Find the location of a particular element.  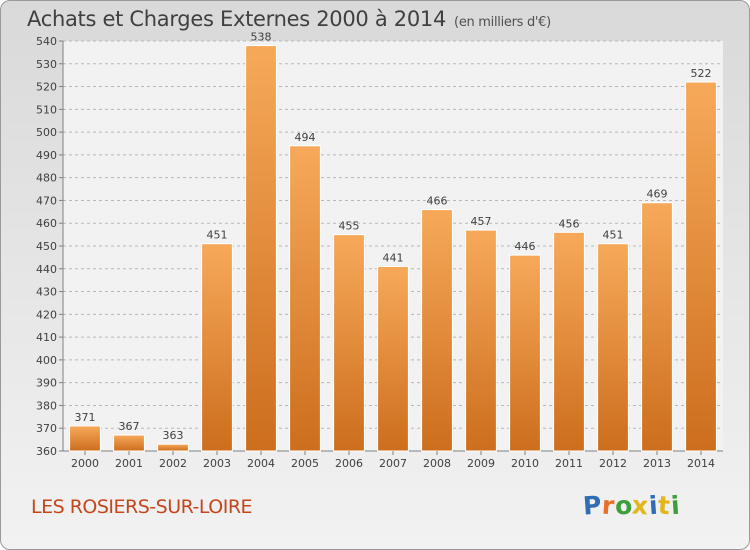

y-tick-label: 400 is located at coordinates (46, 360).